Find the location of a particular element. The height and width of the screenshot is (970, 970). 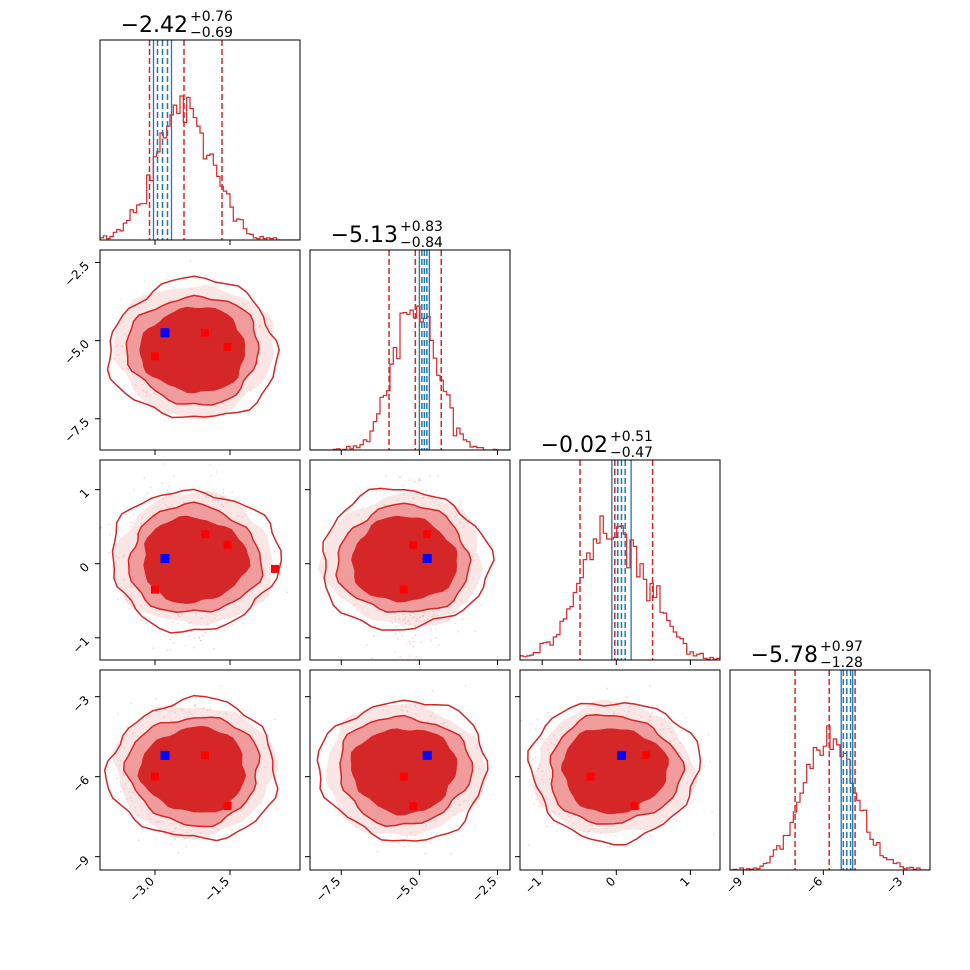

x-tick-label: −3 is located at coordinates (894, 885).